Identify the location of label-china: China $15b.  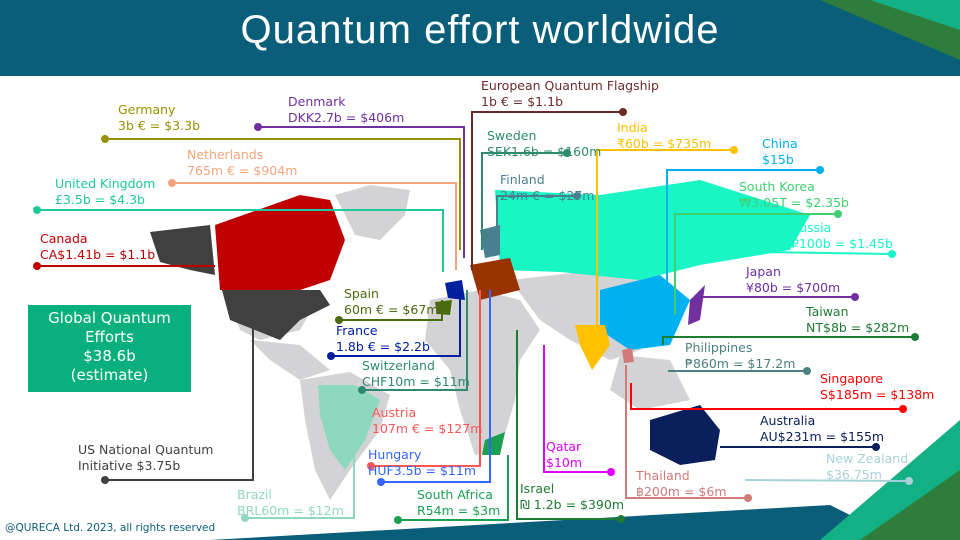
(780, 151).